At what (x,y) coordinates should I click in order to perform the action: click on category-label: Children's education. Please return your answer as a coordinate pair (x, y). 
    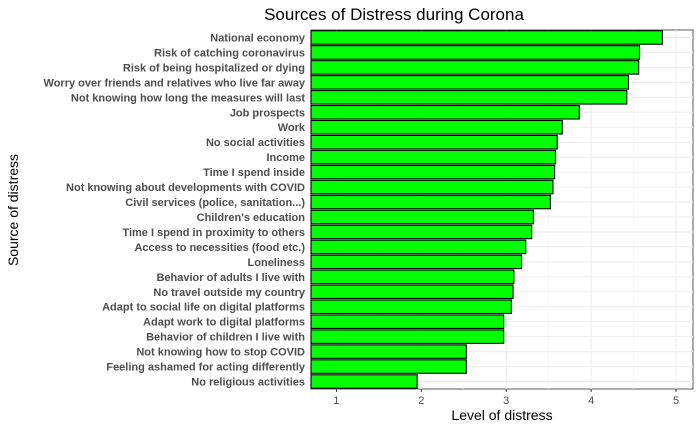
    Looking at the image, I should click on (251, 218).